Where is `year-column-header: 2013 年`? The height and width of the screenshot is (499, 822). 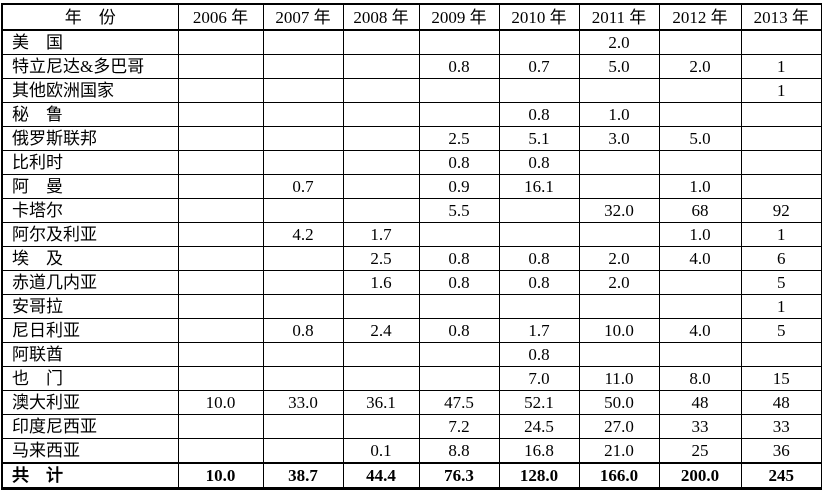 year-column-header: 2013 年 is located at coordinates (781, 17).